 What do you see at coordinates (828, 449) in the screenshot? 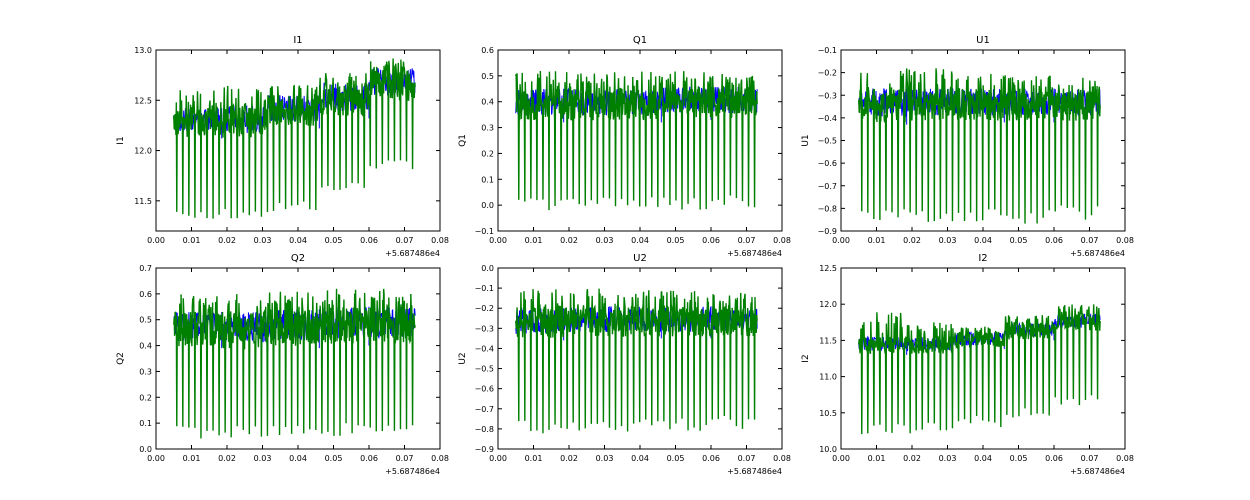
I see `y-tick-label: 10.0` at bounding box center [828, 449].